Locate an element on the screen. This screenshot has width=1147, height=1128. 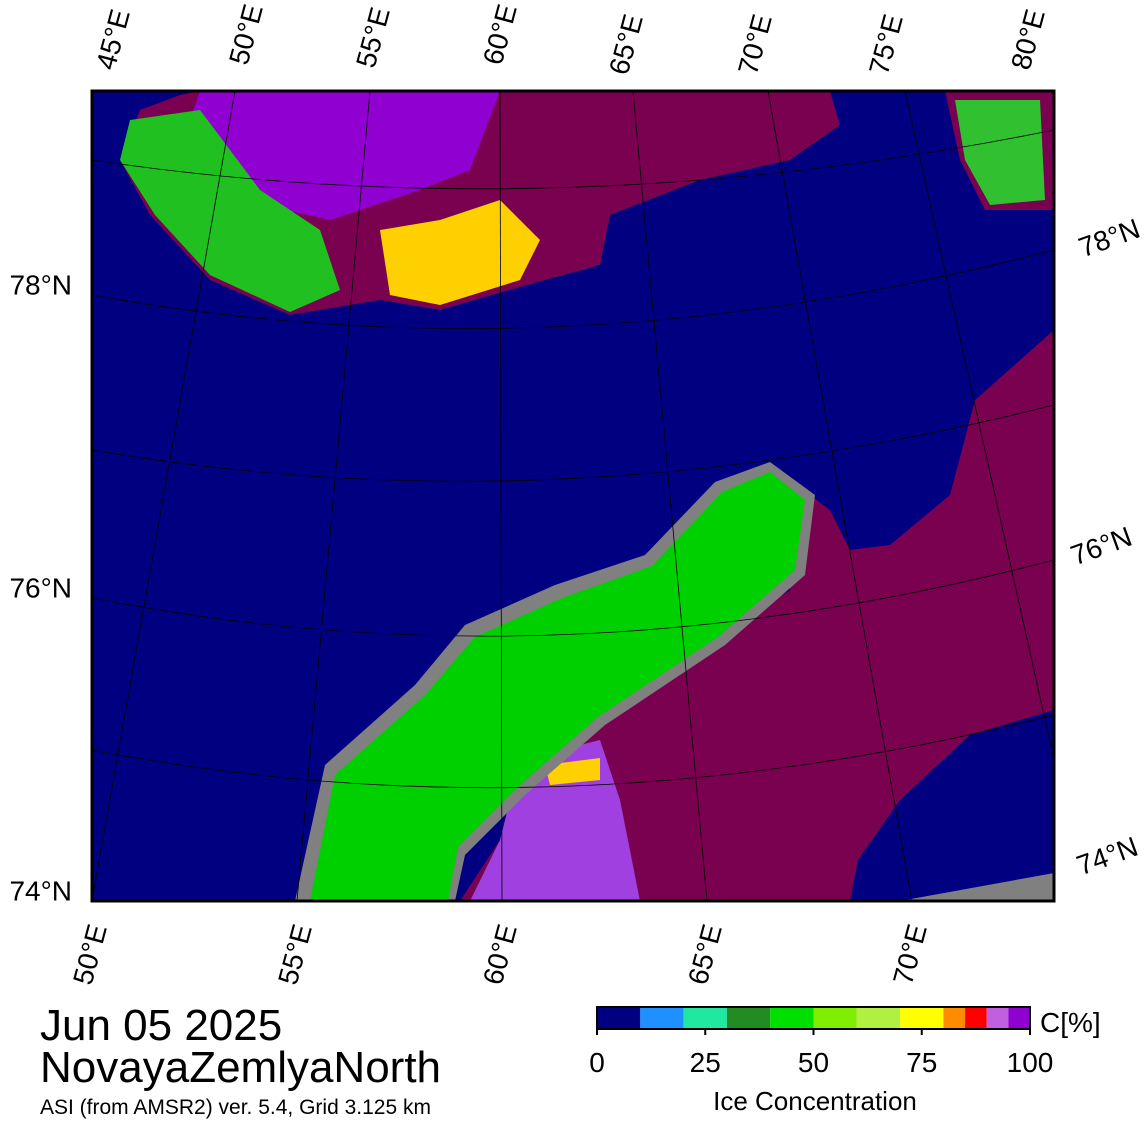
land-corner is located at coordinates (977, 887).